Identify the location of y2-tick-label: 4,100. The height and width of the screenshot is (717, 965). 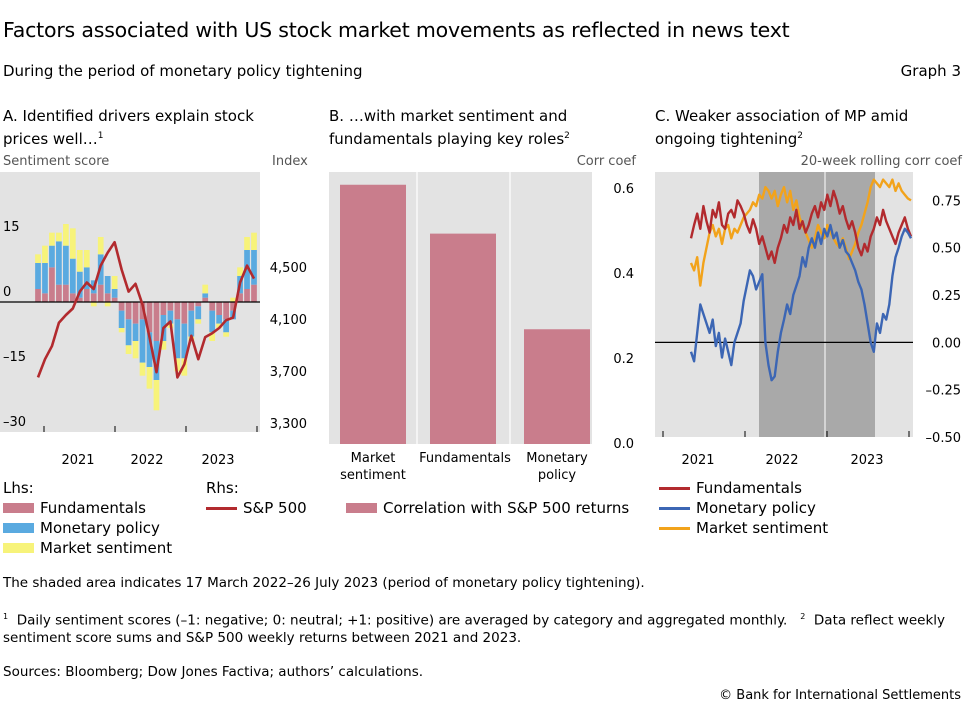
(288, 320).